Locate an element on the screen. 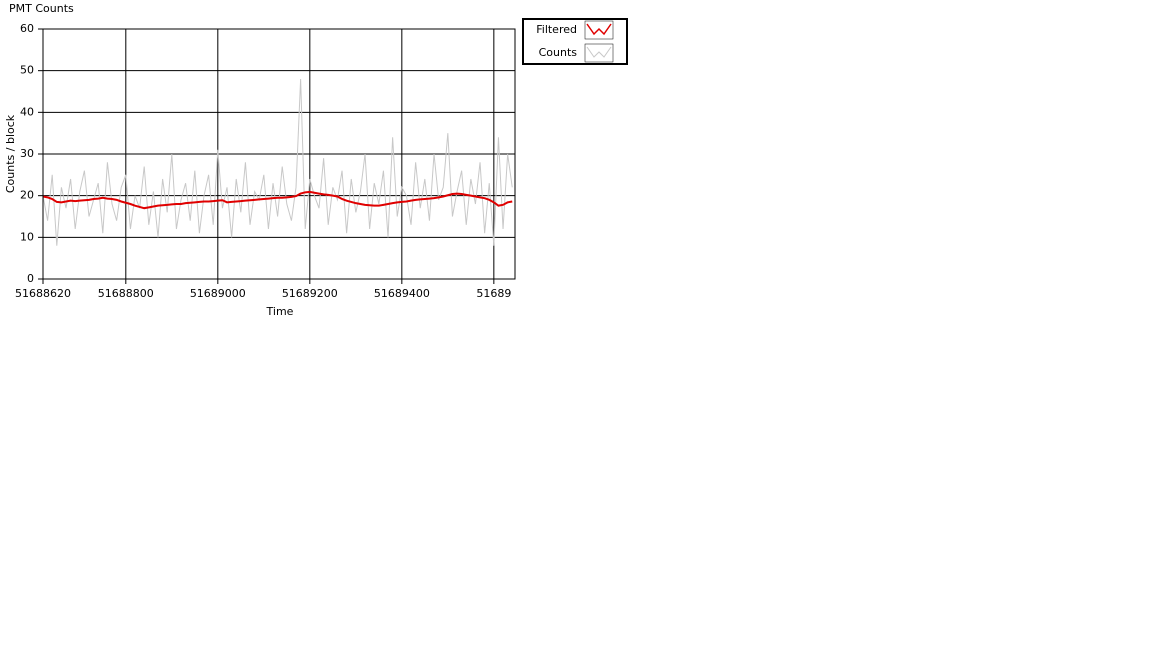  x-tick-label: 51689400 is located at coordinates (402, 293).